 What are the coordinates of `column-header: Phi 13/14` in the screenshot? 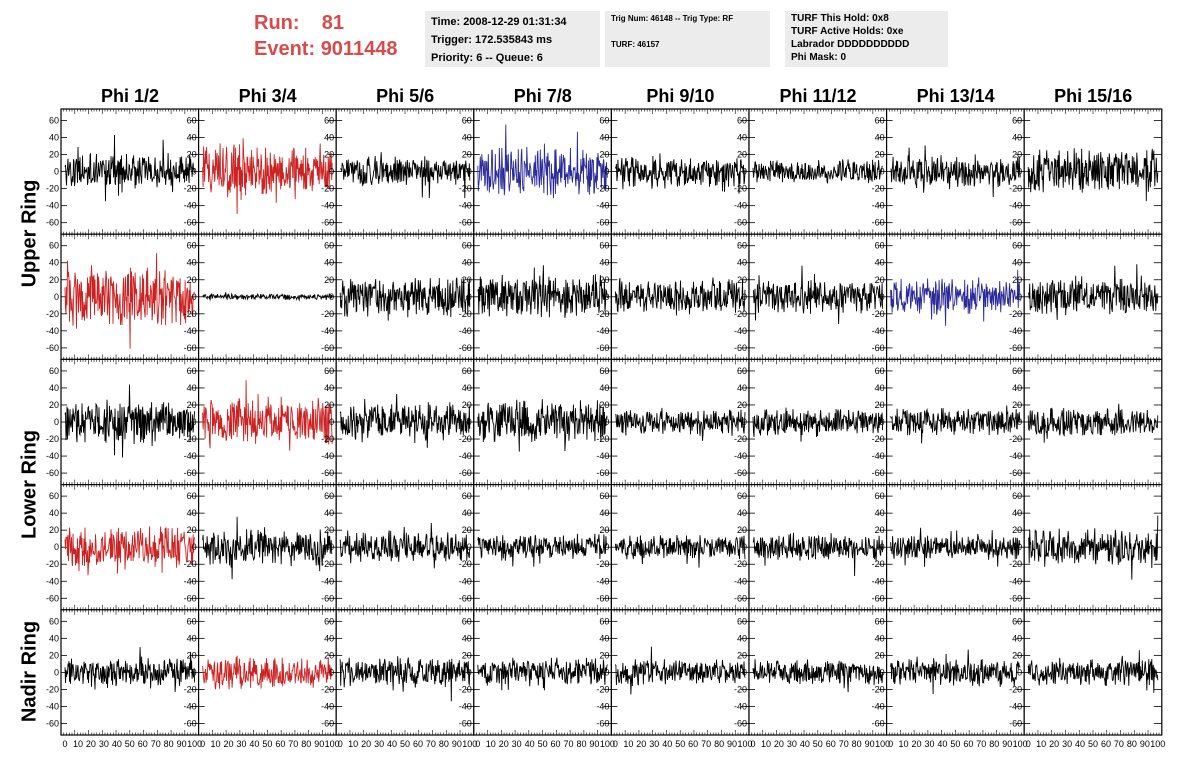 It's located at (955, 96).